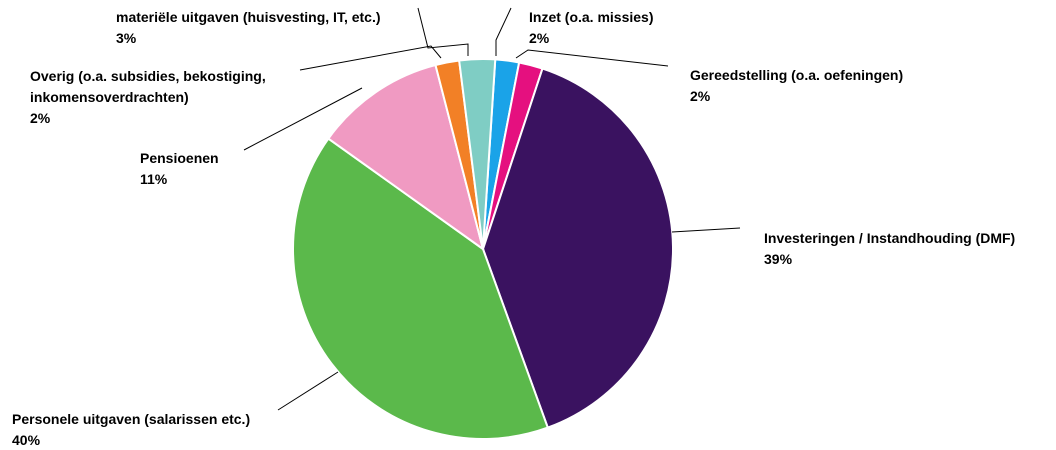 This screenshot has width=1056, height=450. What do you see at coordinates (778, 259) in the screenshot?
I see `slice-percent-2: 39%` at bounding box center [778, 259].